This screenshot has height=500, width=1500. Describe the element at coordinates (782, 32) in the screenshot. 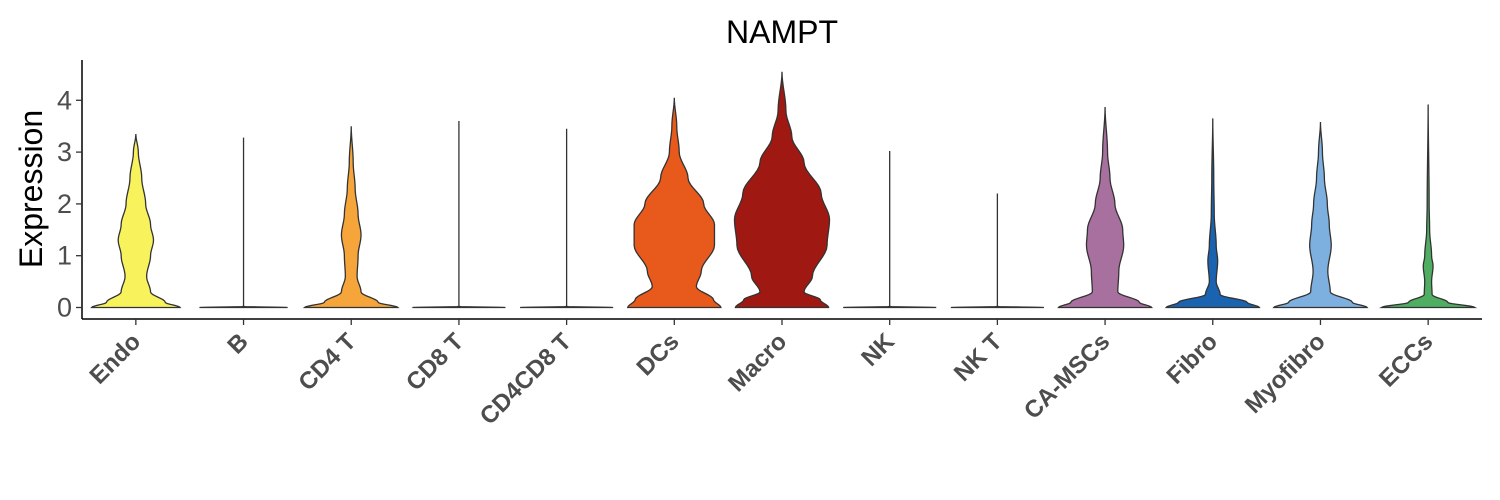

I see `chart-title: NAMPT` at that location.